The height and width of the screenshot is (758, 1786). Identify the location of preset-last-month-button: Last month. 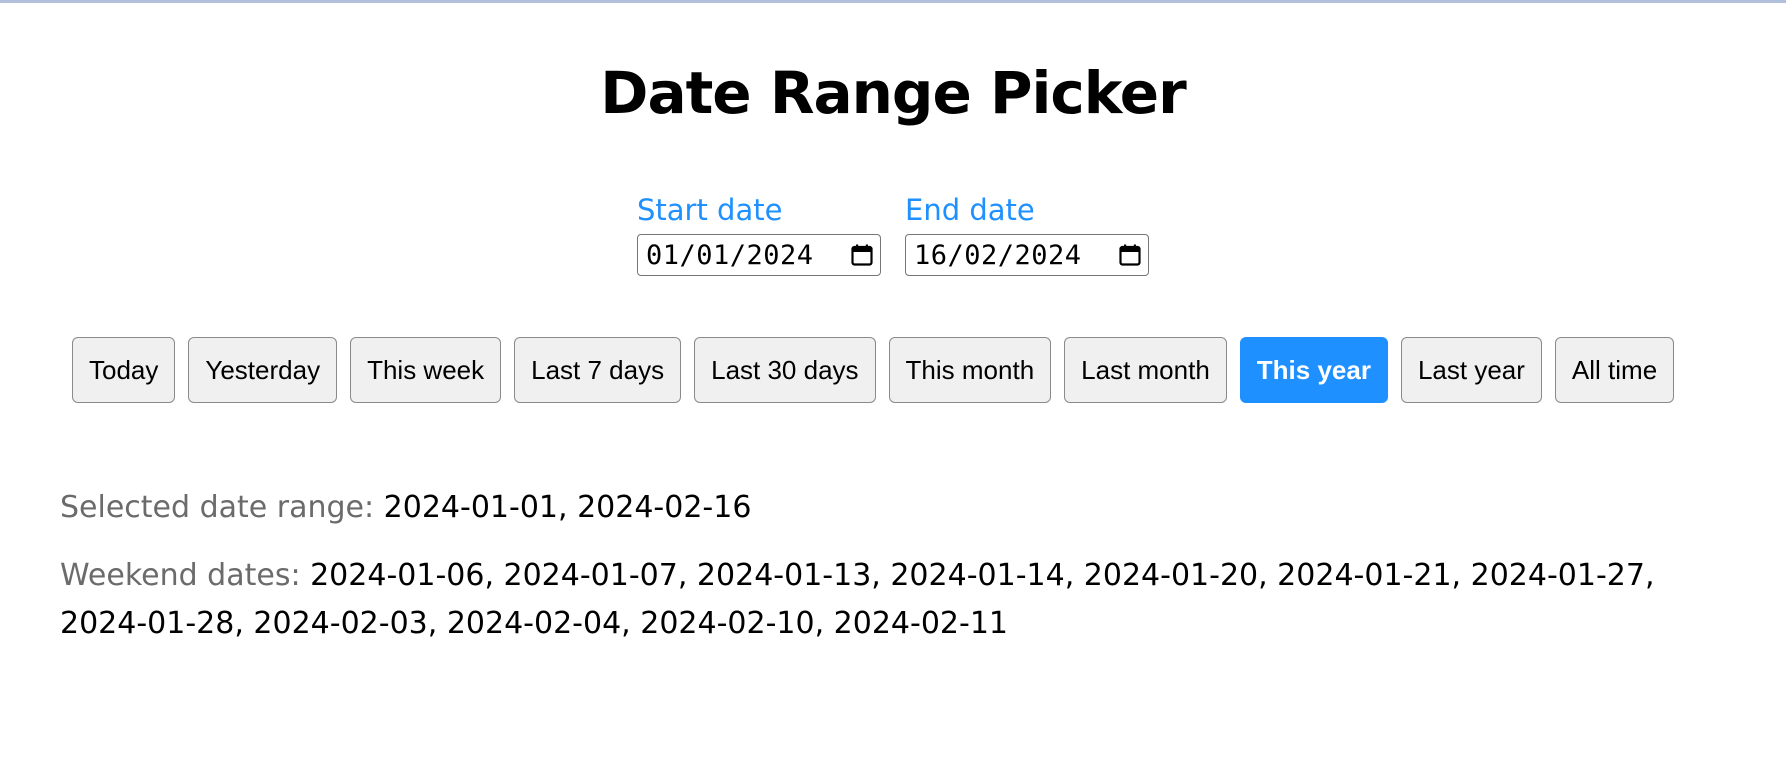
(1145, 370).